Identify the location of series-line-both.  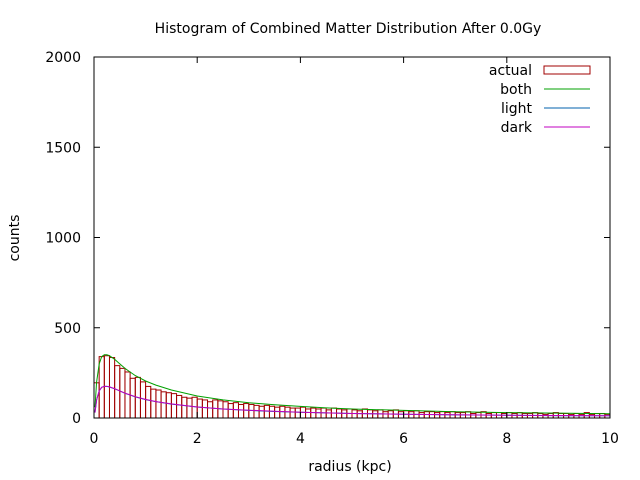
(352, 384).